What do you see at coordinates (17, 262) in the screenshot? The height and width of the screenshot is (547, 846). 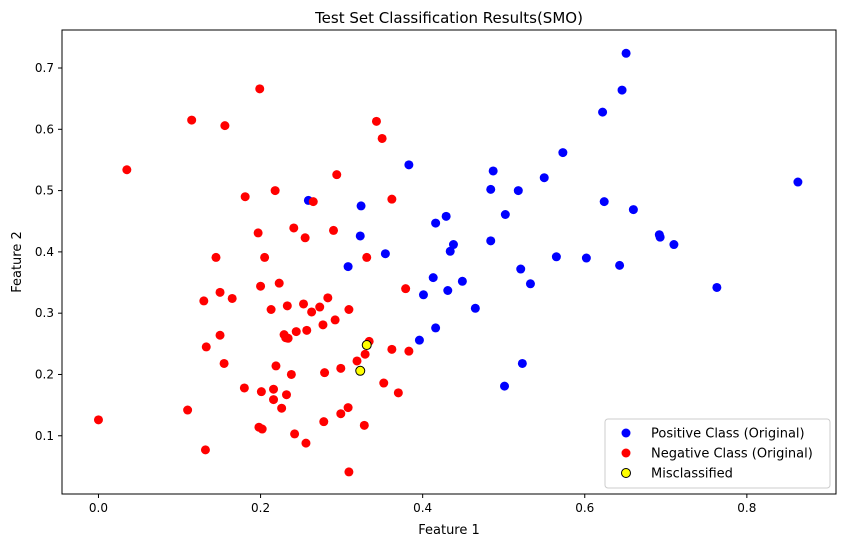 I see `y-axis-label: Feature 2` at bounding box center [17, 262].